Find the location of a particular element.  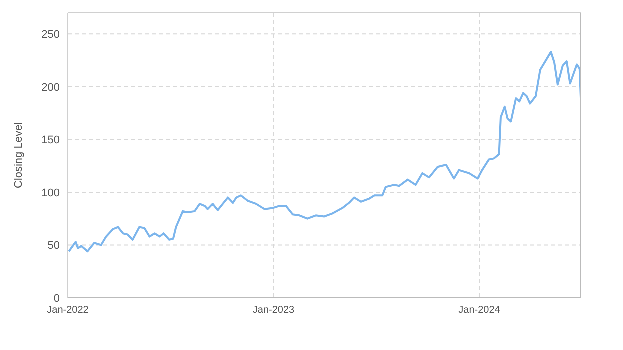

x-tick-label: Jan-2023 is located at coordinates (274, 310).